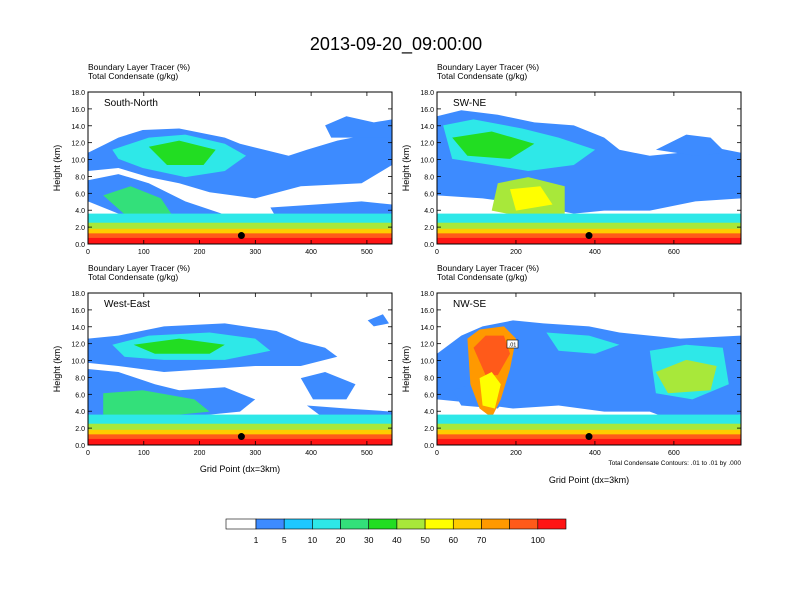 The width and height of the screenshot is (792, 612). I want to click on panel-label: NW-SE, so click(469, 304).